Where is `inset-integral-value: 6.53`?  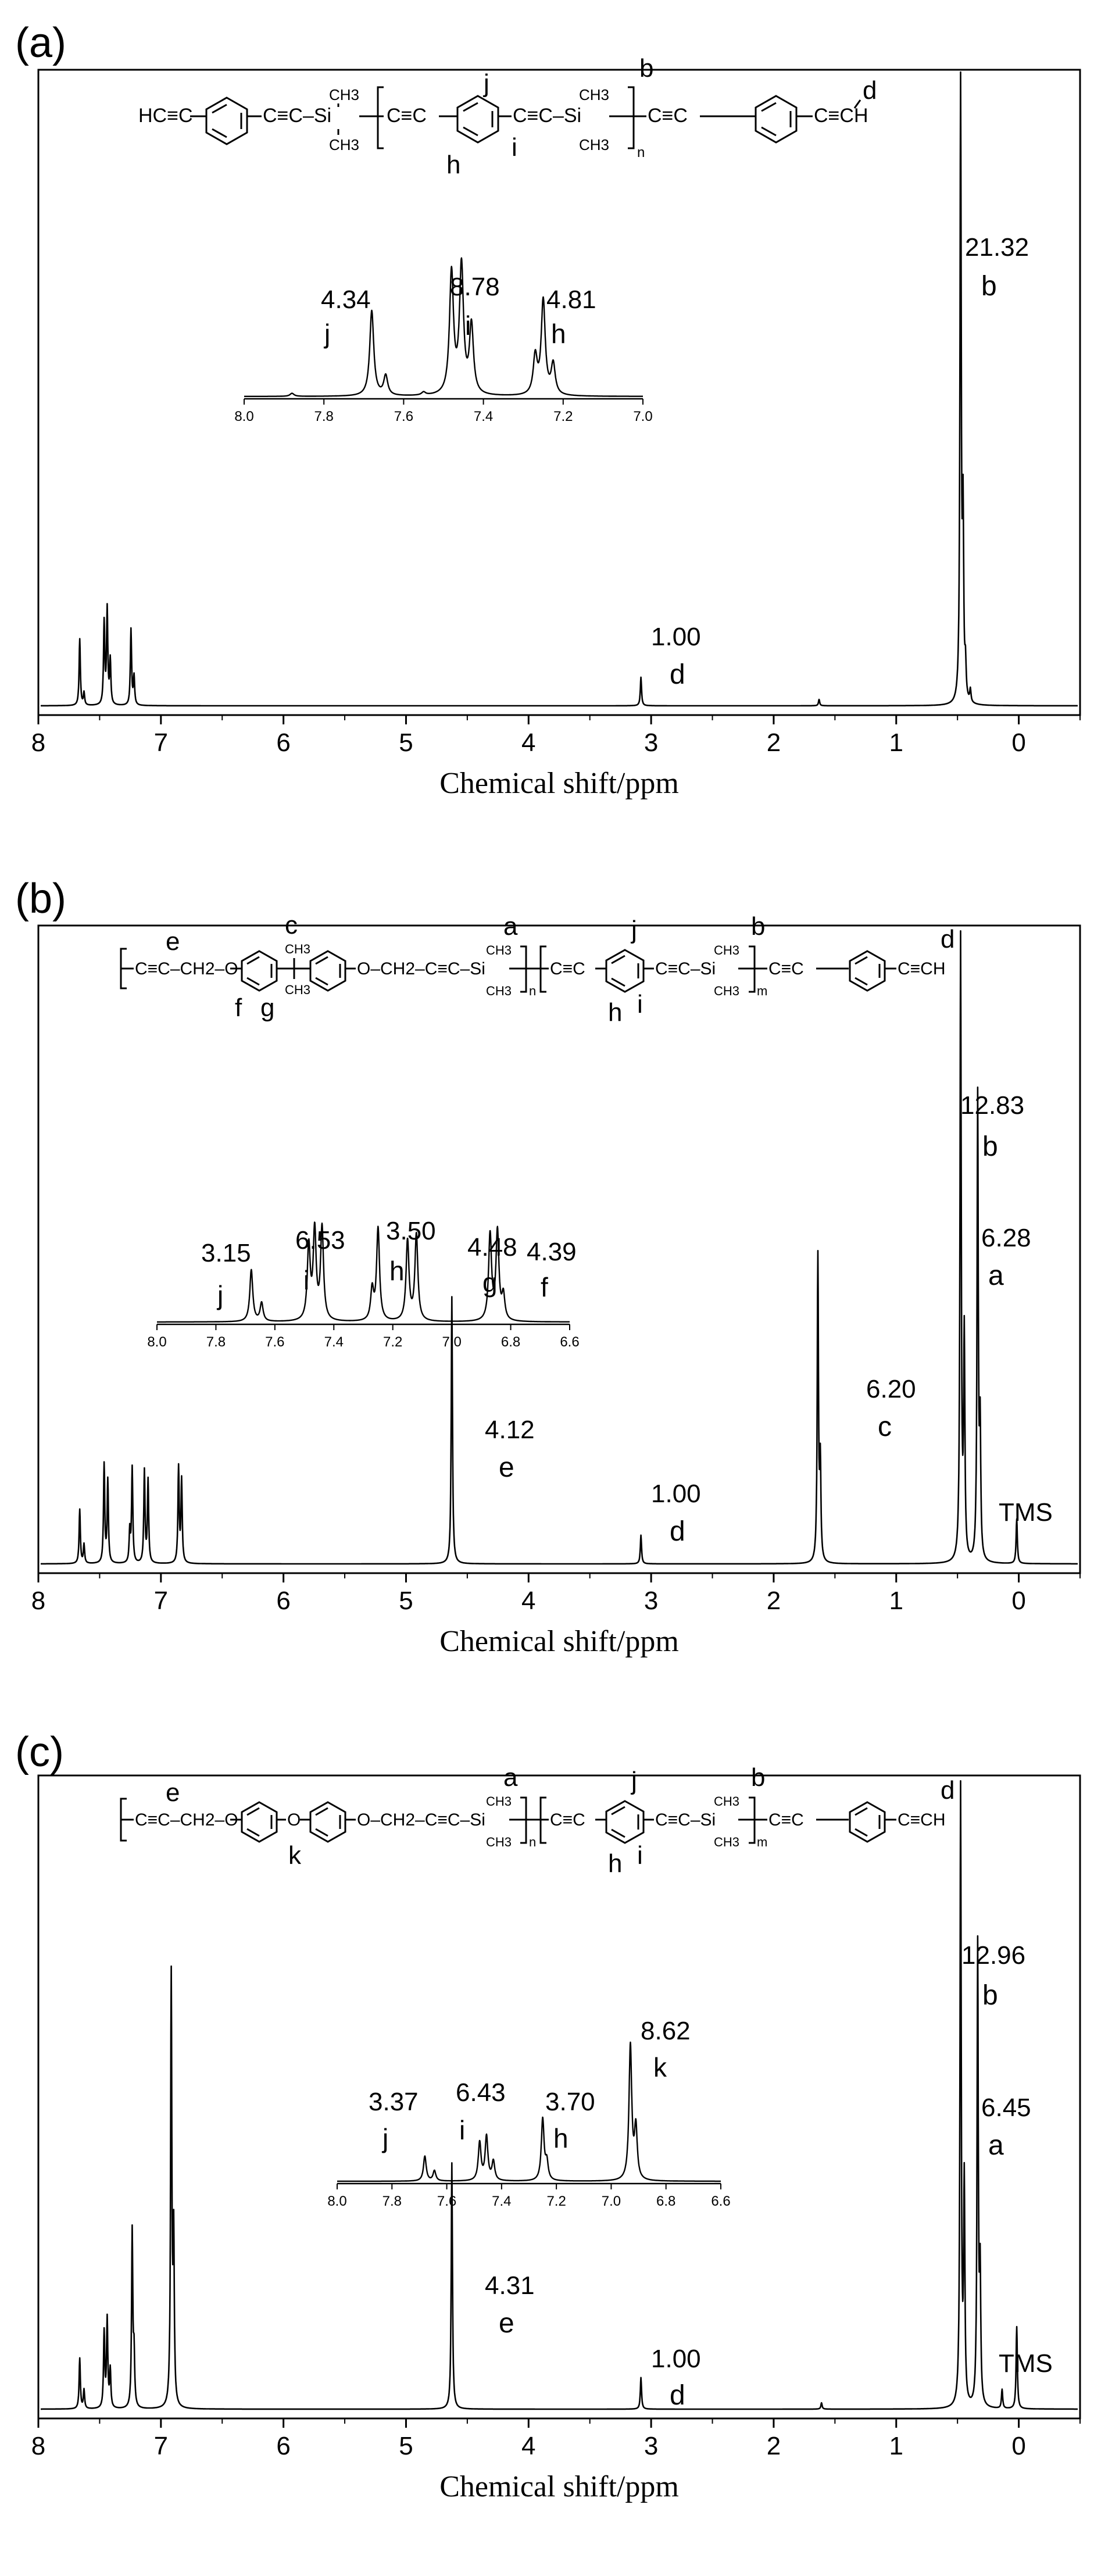
inset-integral-value: 6.53 is located at coordinates (320, 1240).